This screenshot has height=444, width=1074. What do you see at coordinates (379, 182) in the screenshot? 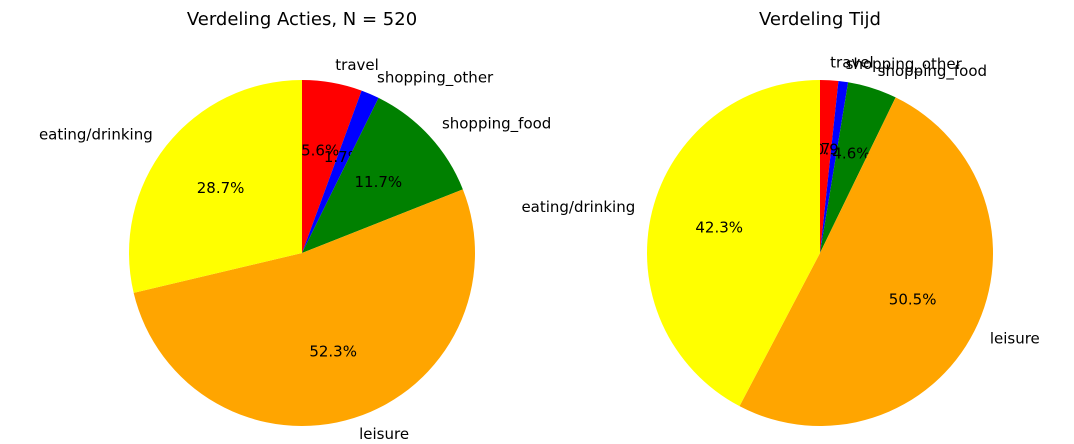
I see `slice-percent: 11.7%` at bounding box center [379, 182].